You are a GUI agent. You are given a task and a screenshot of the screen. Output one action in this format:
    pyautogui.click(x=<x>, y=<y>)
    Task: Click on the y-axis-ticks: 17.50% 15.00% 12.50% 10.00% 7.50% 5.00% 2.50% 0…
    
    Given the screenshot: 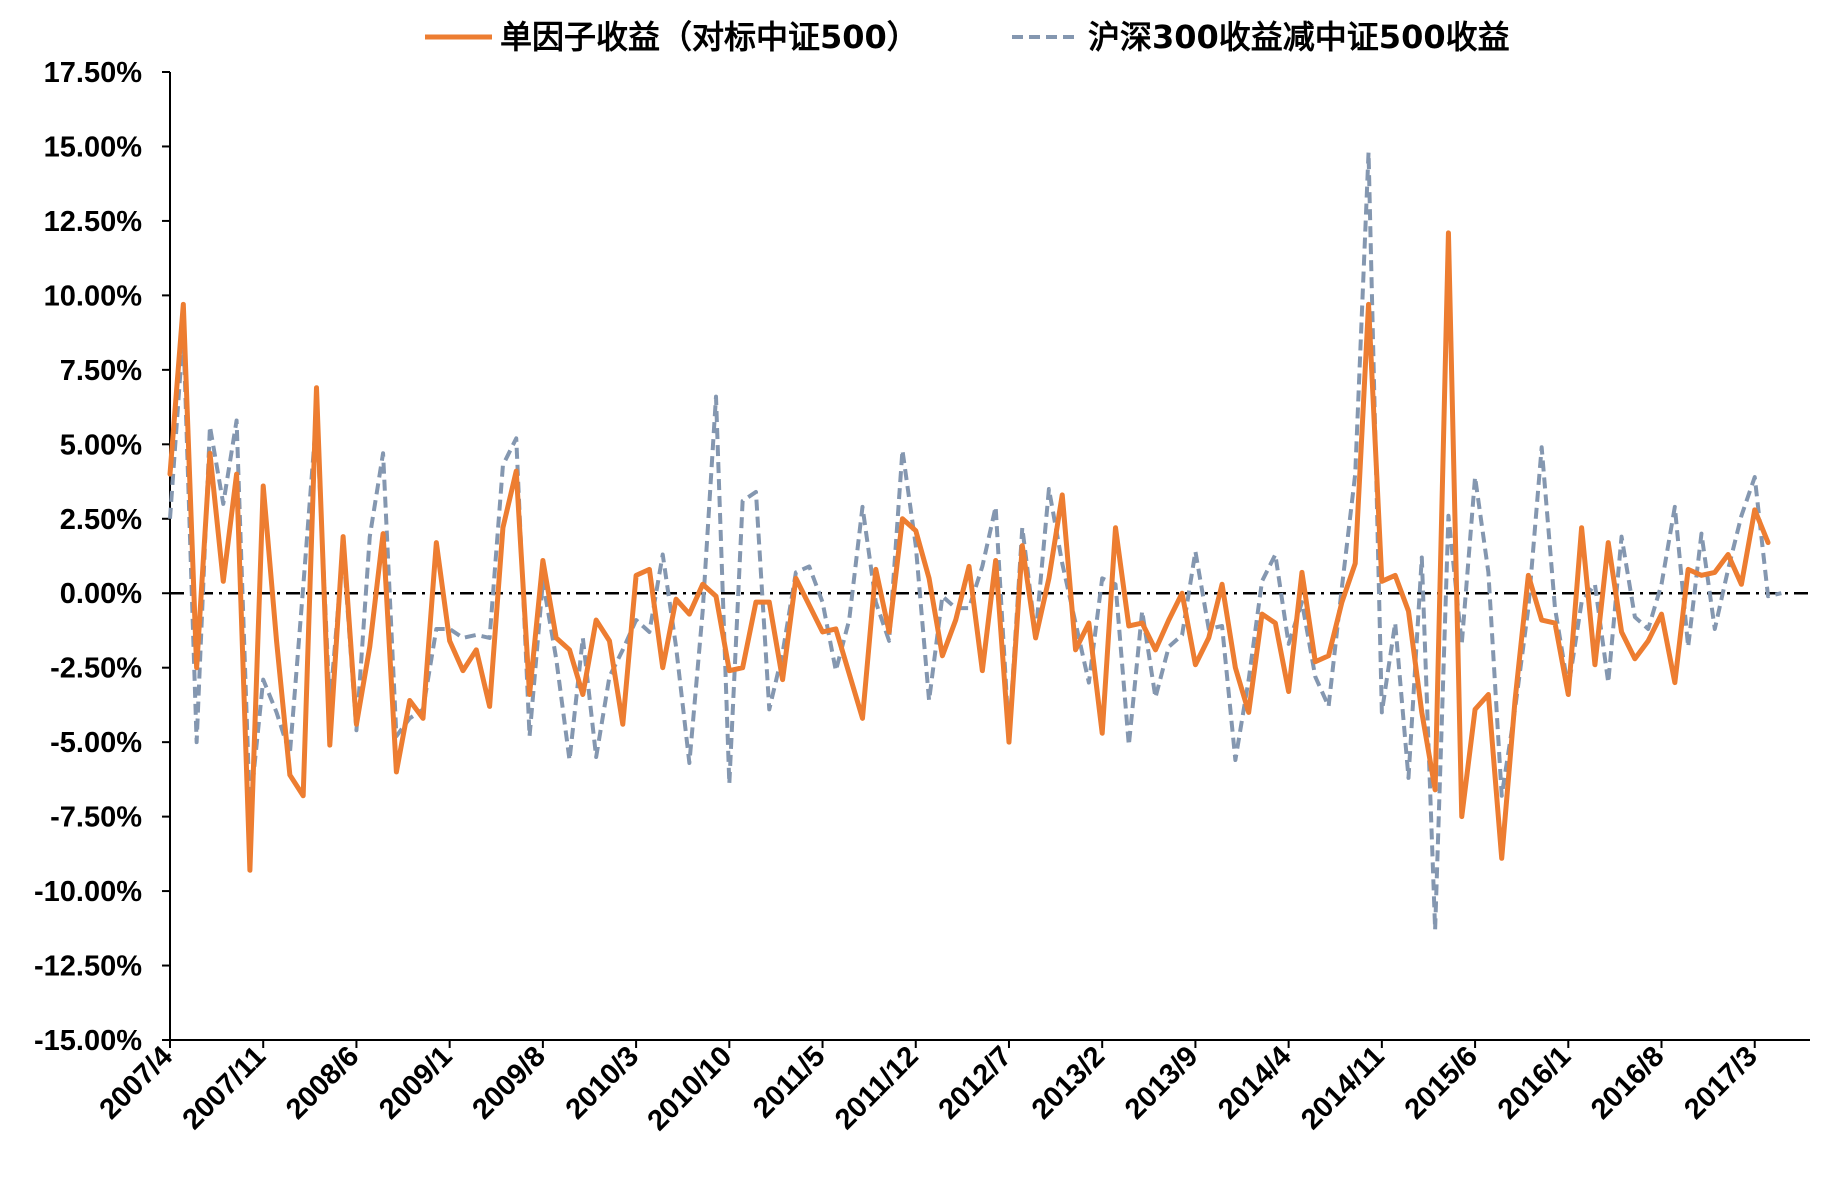 What is the action you would take?
    pyautogui.click(x=102, y=557)
    